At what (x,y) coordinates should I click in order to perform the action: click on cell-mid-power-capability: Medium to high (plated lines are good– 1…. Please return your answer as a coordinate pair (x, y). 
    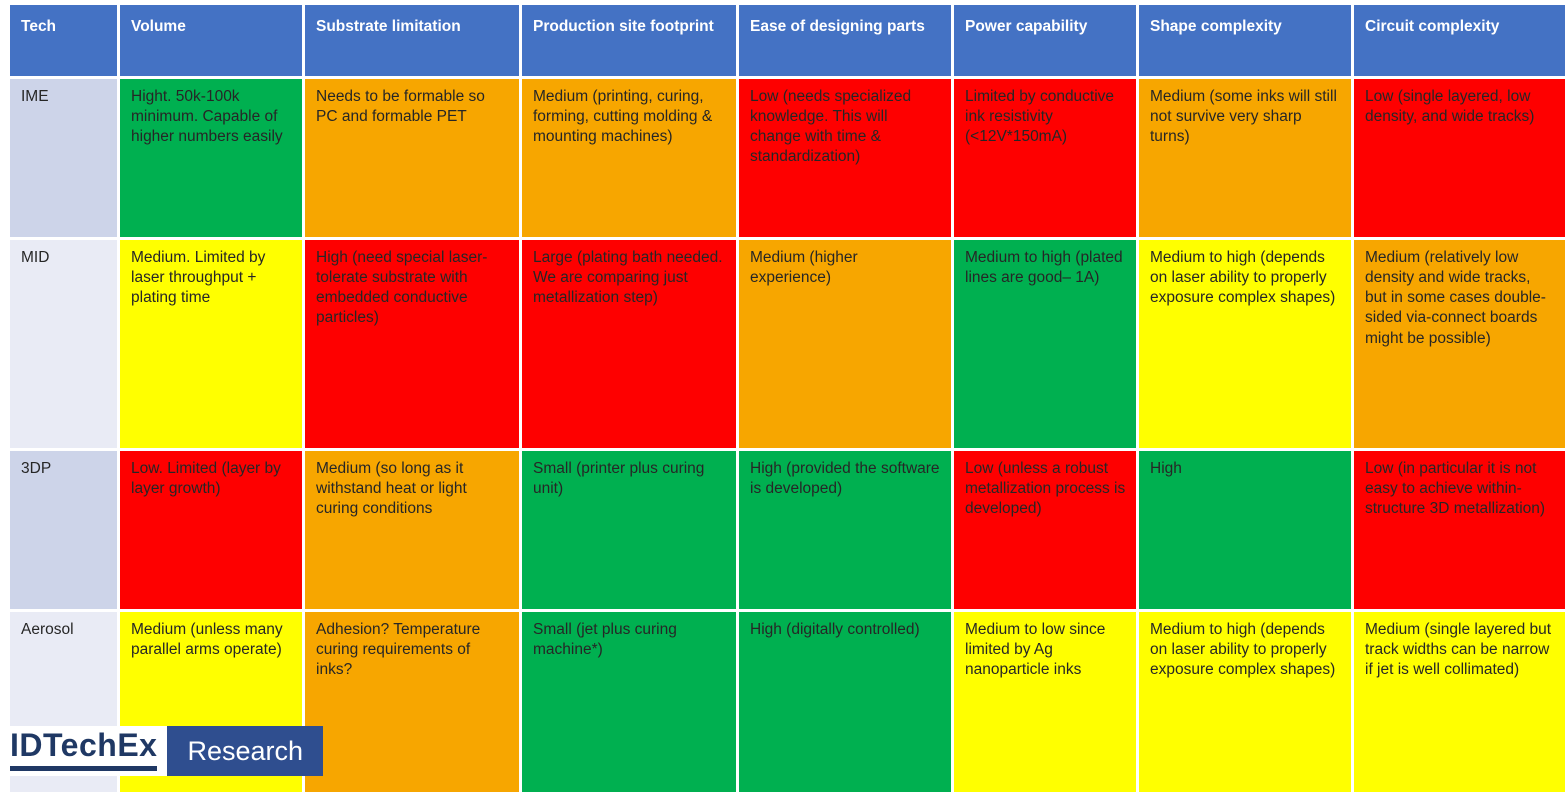
    Looking at the image, I should click on (1045, 344).